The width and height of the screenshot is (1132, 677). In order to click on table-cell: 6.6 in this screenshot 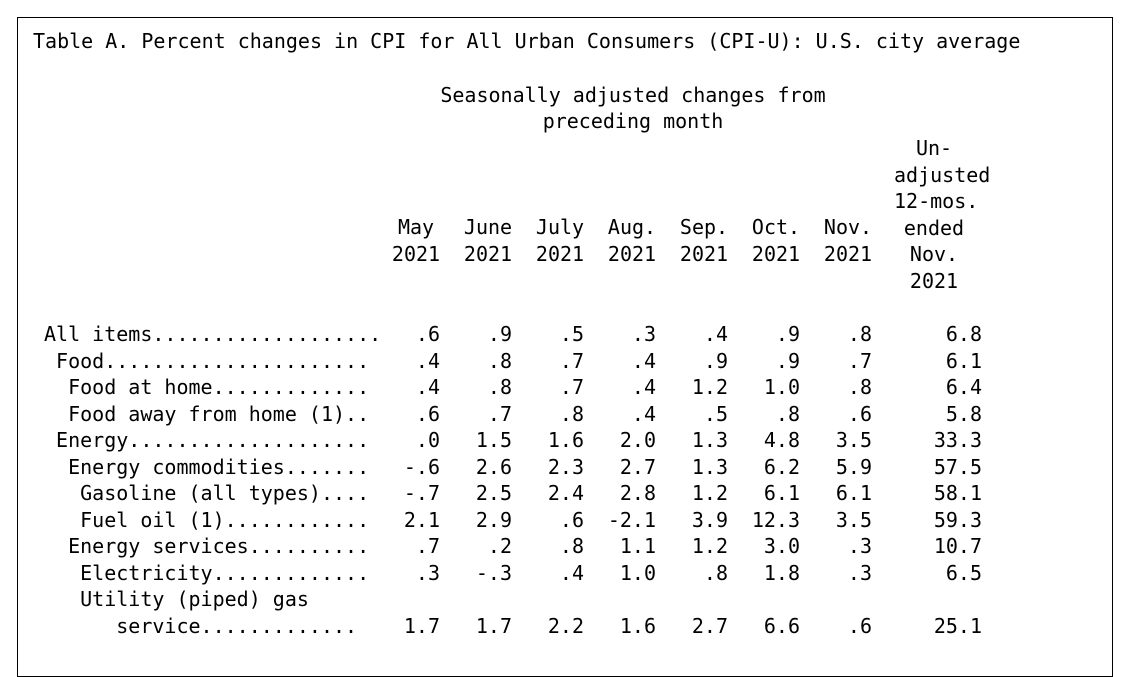, I will do `click(781, 625)`.